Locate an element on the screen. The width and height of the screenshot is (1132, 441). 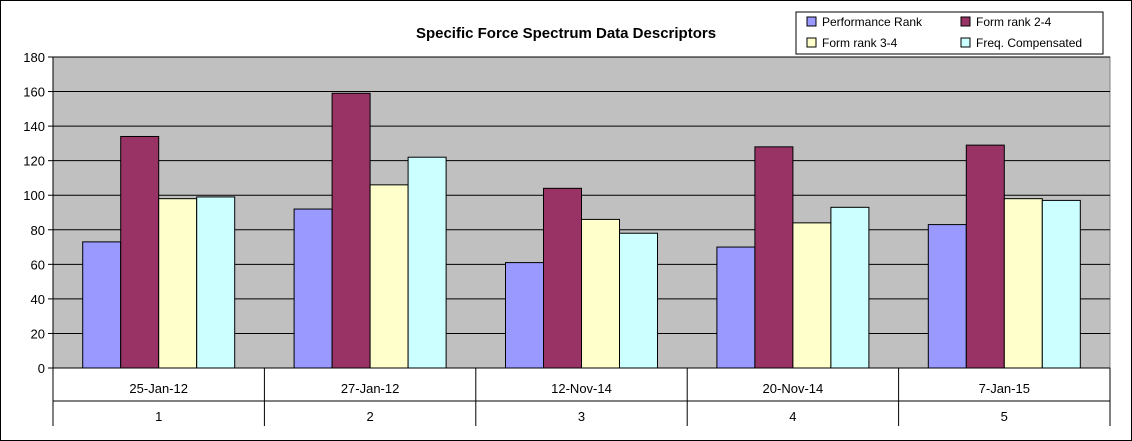
x-tick-label: 20-Nov-14 is located at coordinates (793, 388).